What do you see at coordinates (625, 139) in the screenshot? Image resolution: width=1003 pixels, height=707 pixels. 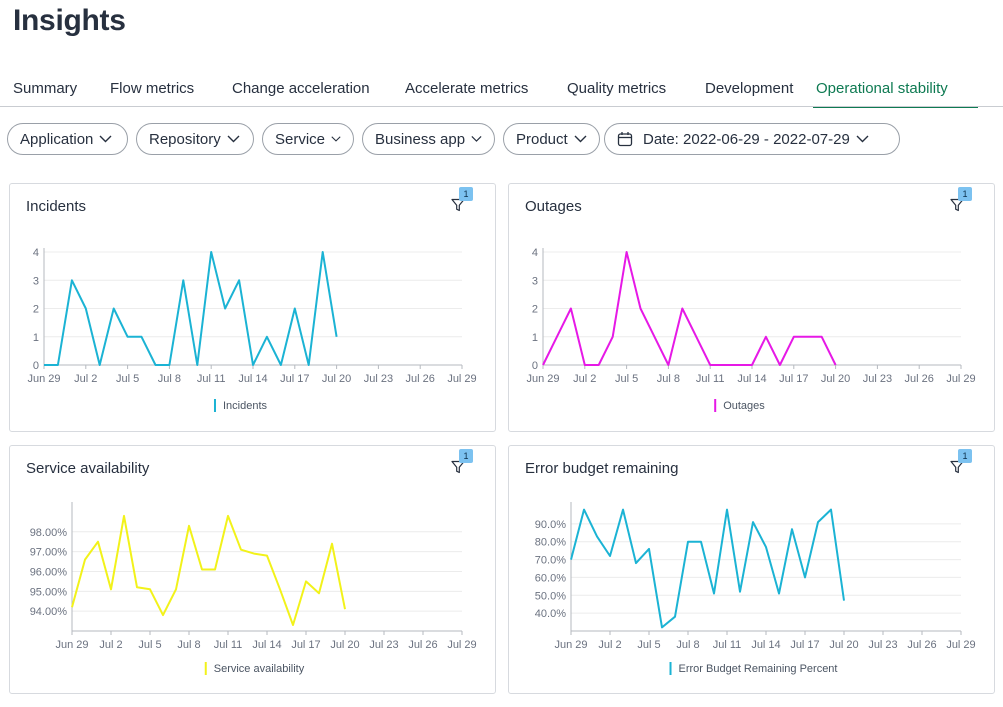 I see `calendar-icon` at bounding box center [625, 139].